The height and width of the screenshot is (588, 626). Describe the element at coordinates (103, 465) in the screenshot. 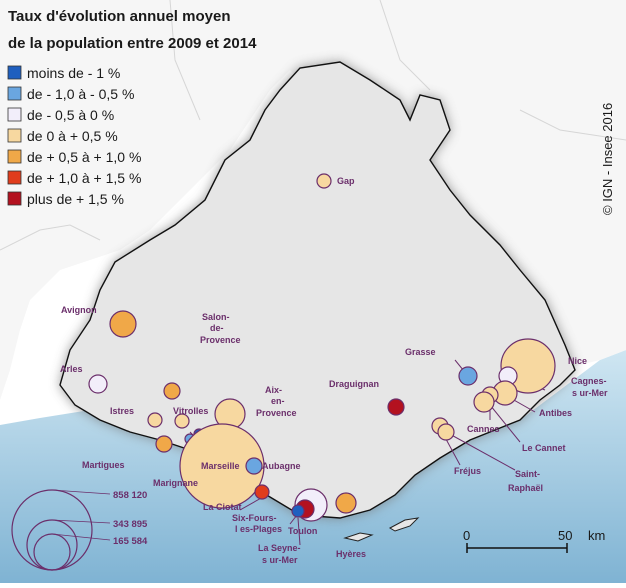

I see `label-martigues: Martigues` at that location.